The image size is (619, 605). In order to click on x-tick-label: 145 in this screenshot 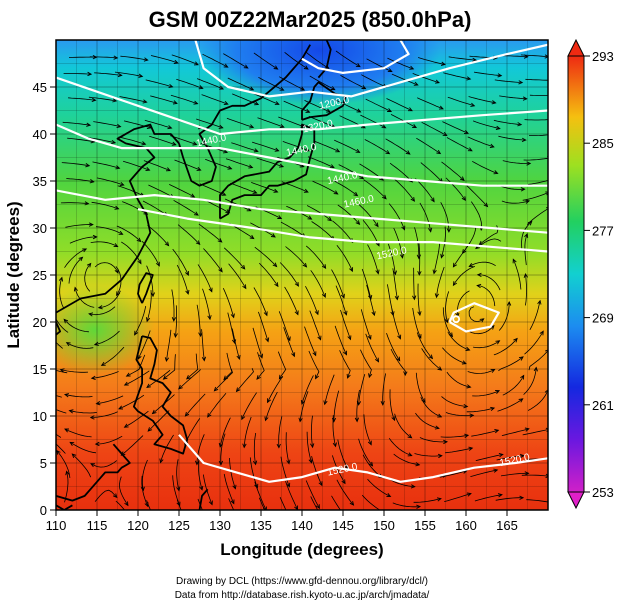, I will do `click(343, 525)`.